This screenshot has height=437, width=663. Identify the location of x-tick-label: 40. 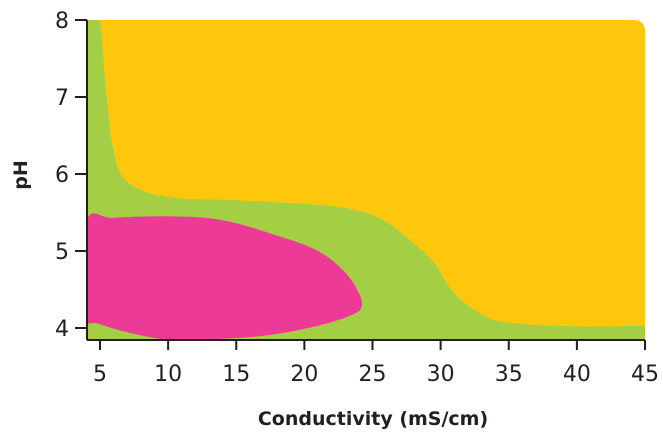
(577, 374).